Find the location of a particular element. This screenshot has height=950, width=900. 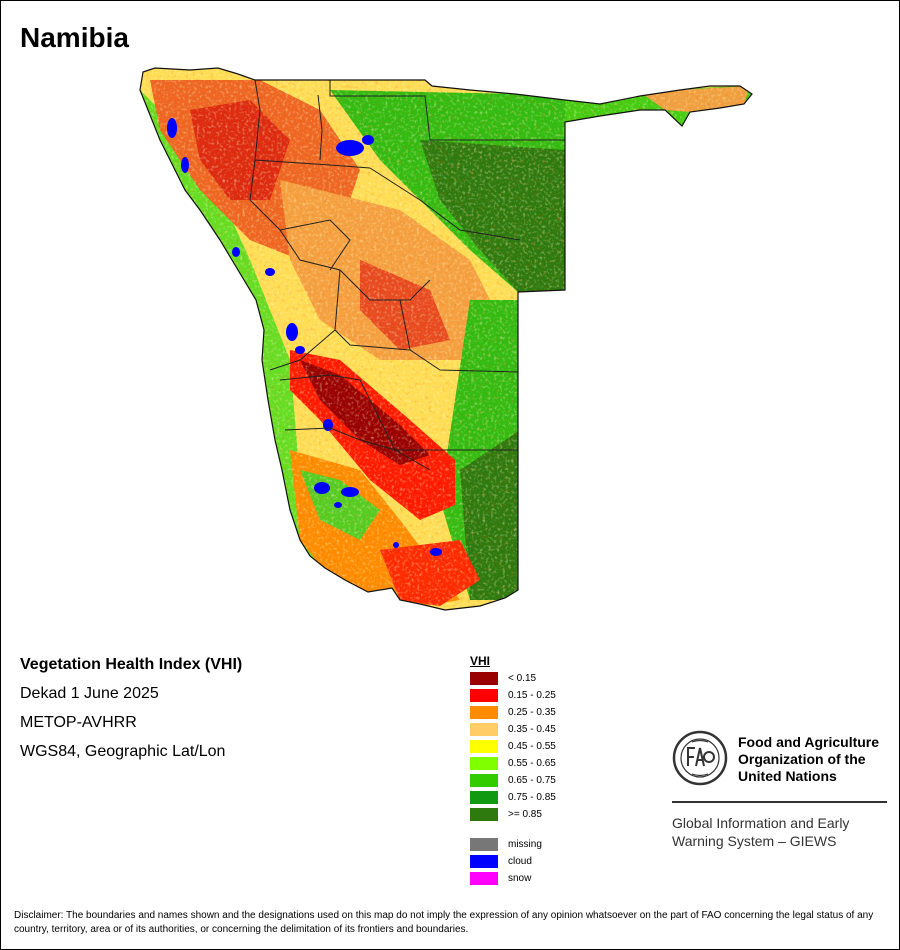

fao-divider is located at coordinates (779, 802).